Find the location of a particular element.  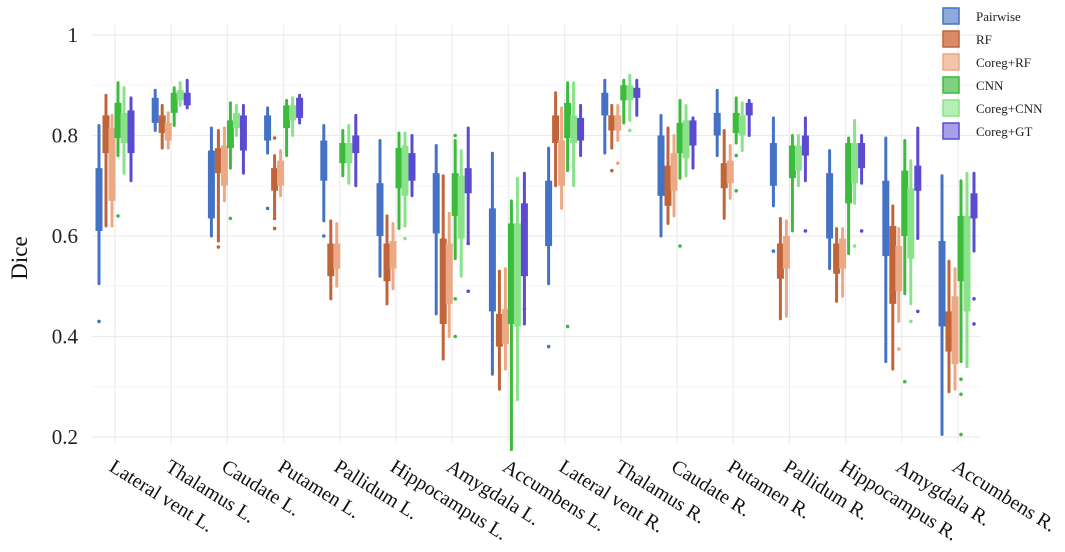

y-axis-ticks: 0.2 0.4 0.6 0.8 1 is located at coordinates (65, 236).